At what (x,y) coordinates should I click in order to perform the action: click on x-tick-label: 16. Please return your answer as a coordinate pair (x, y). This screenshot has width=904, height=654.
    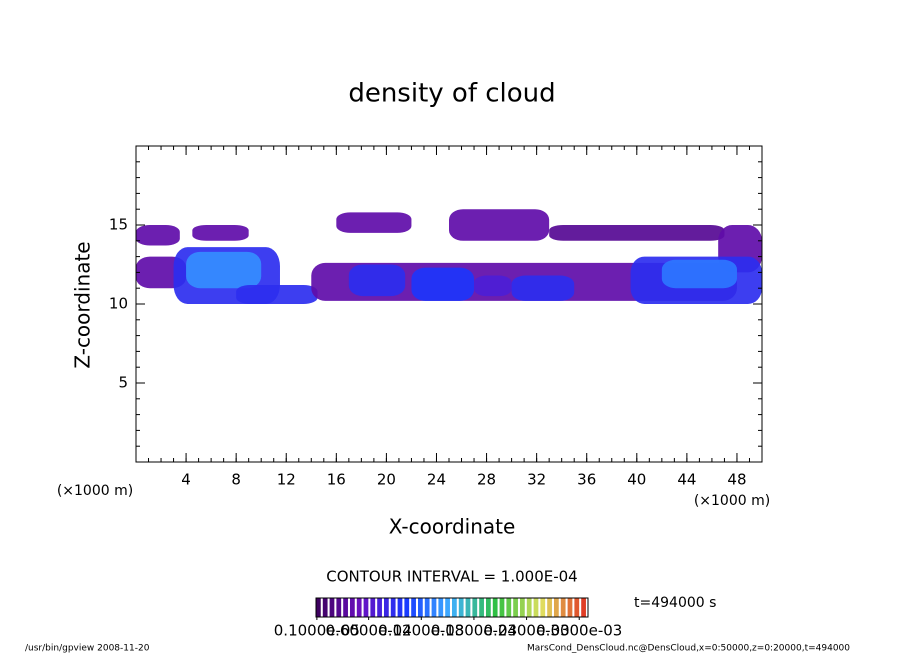
    Looking at the image, I should click on (336, 480).